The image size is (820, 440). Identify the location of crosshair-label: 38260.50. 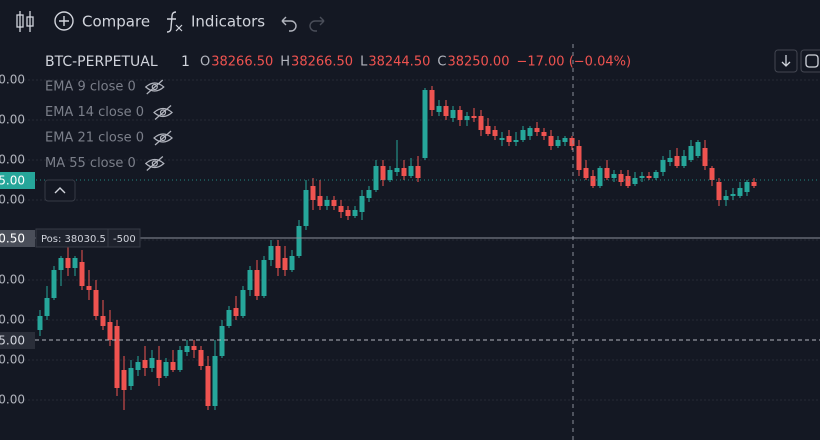
(12, 239).